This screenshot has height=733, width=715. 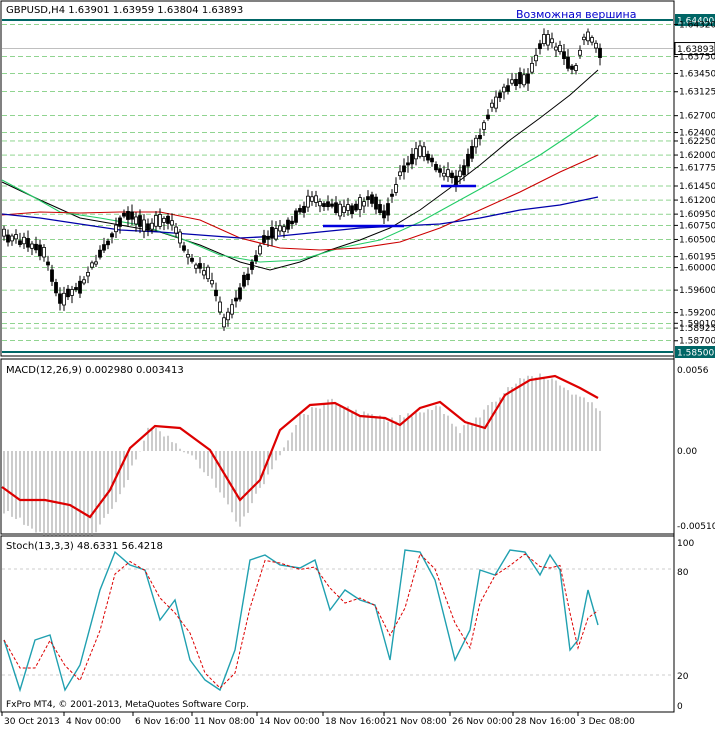 I want to click on price-axis-label: 1.58700, so click(x=697, y=342).